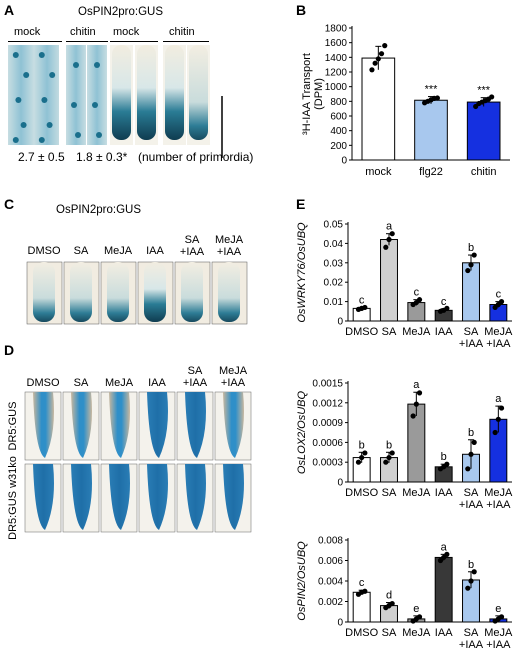  What do you see at coordinates (327, 384) in the screenshot?
I see `y-tick-label: 0.0015` at bounding box center [327, 384].